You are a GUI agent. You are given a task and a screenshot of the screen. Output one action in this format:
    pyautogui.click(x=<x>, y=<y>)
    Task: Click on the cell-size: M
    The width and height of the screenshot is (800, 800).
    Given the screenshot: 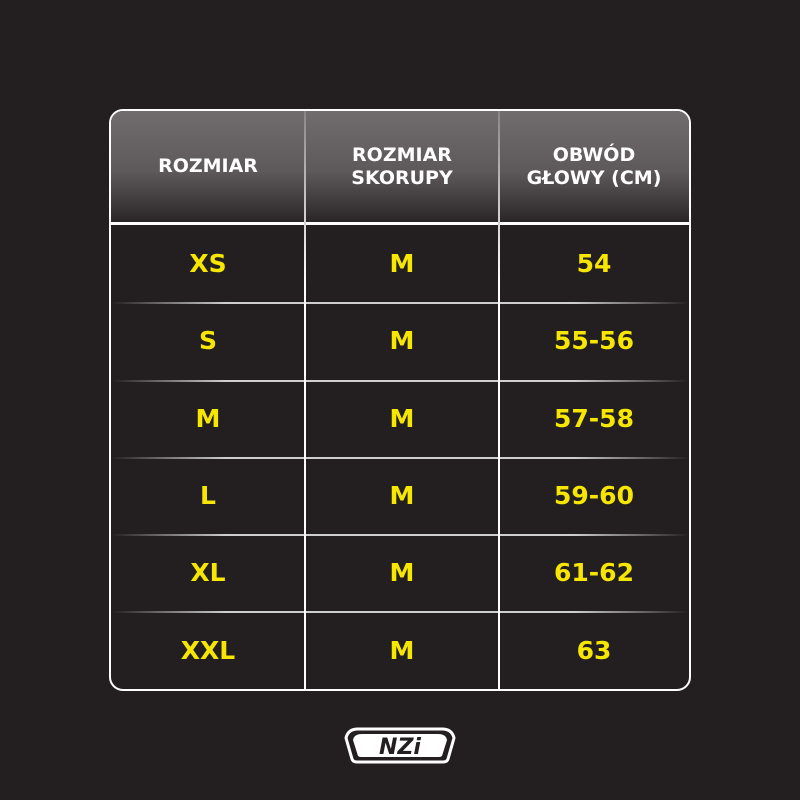 What is the action you would take?
    pyautogui.click(x=208, y=418)
    